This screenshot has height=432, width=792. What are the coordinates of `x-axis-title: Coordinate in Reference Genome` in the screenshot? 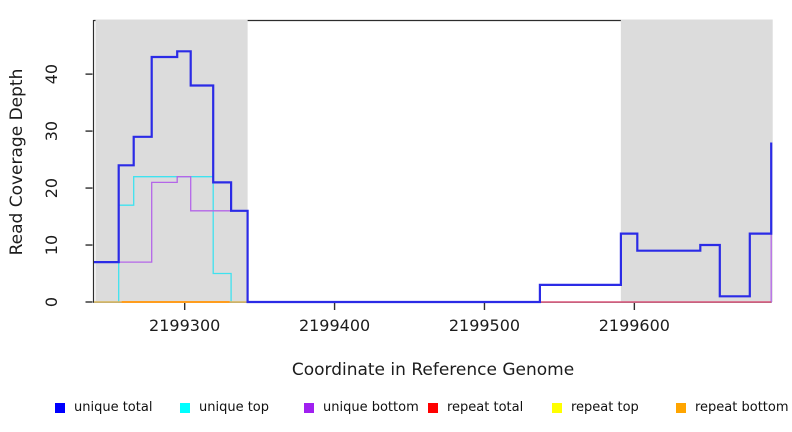 It's located at (433, 370).